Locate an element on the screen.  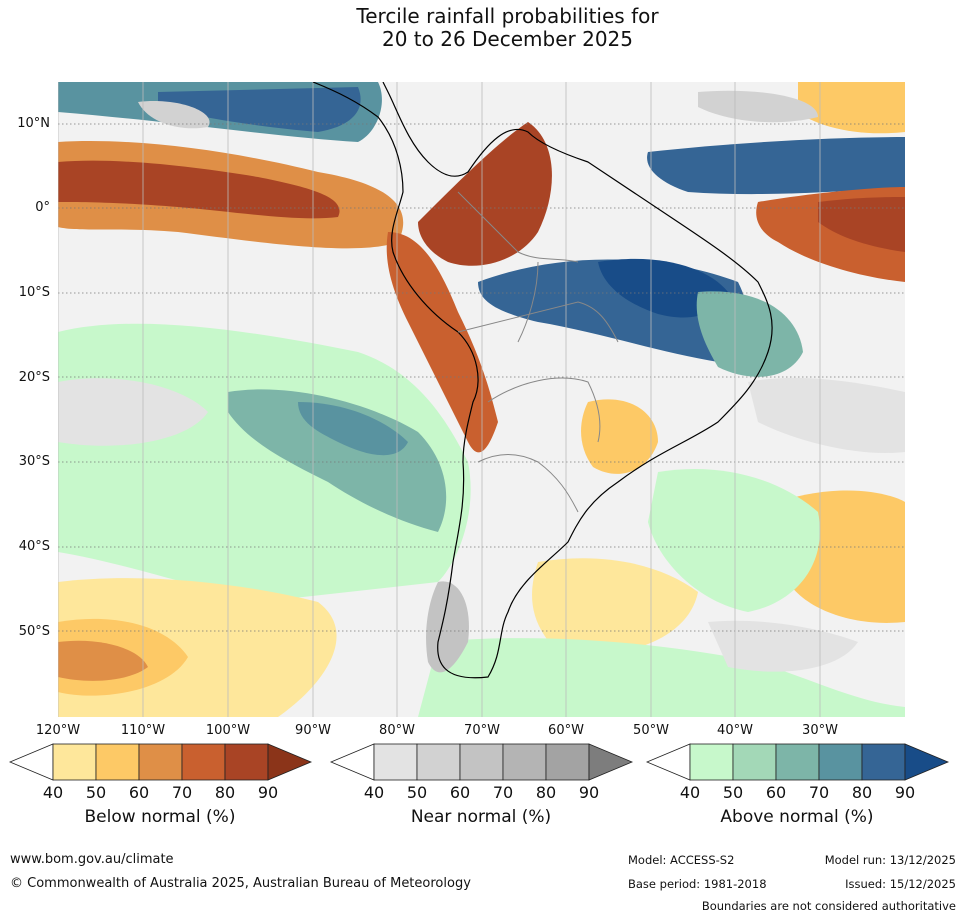
colorbar-above-normal-tick: 80 is located at coordinates (862, 792).